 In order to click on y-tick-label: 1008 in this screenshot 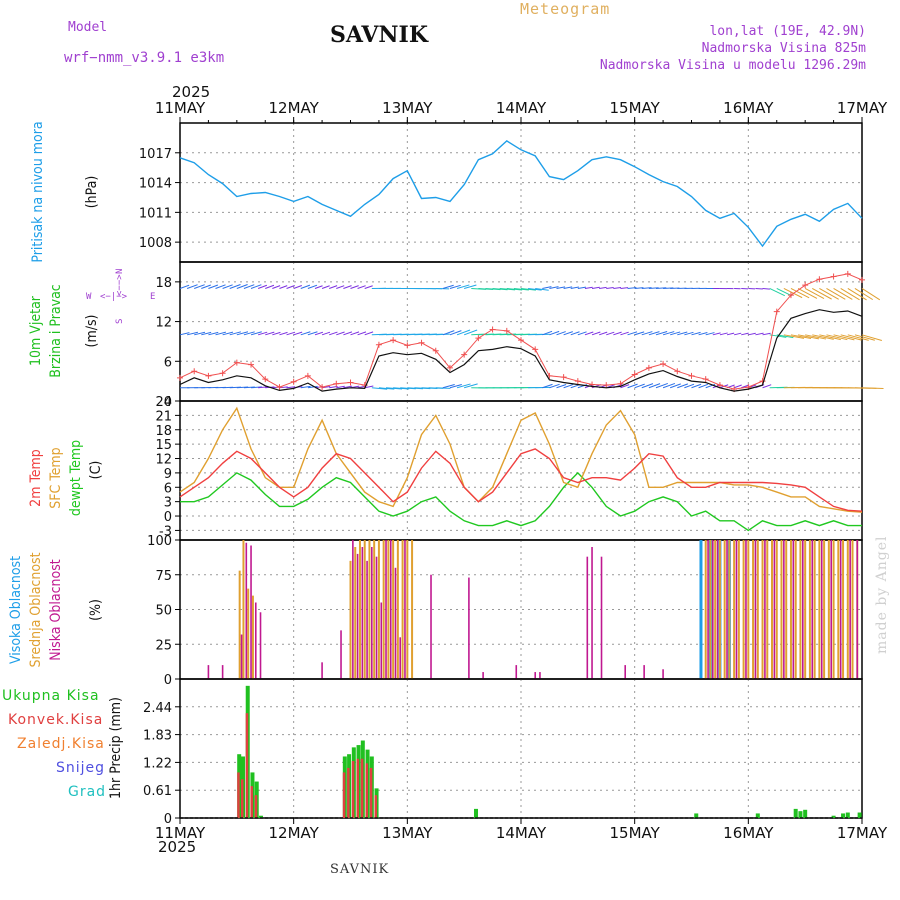, I will do `click(155, 243)`.